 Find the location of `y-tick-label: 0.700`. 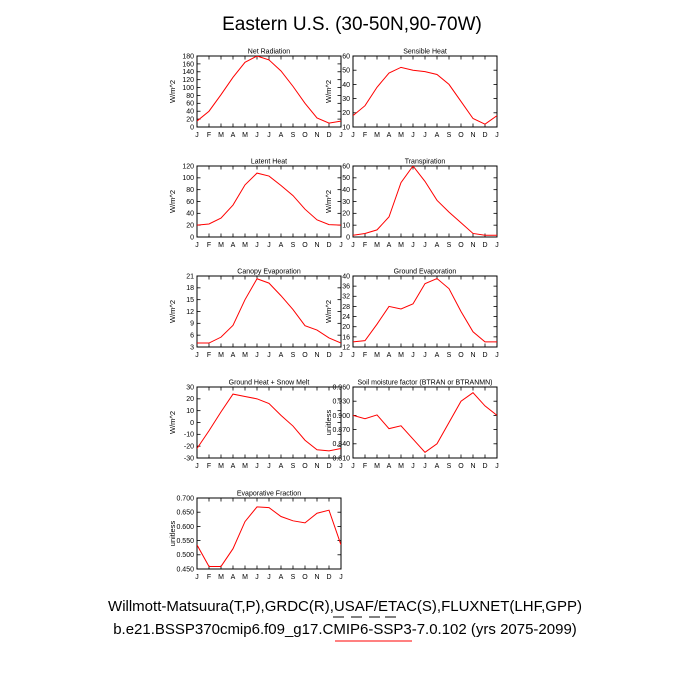

y-tick-label: 0.700 is located at coordinates (185, 498).